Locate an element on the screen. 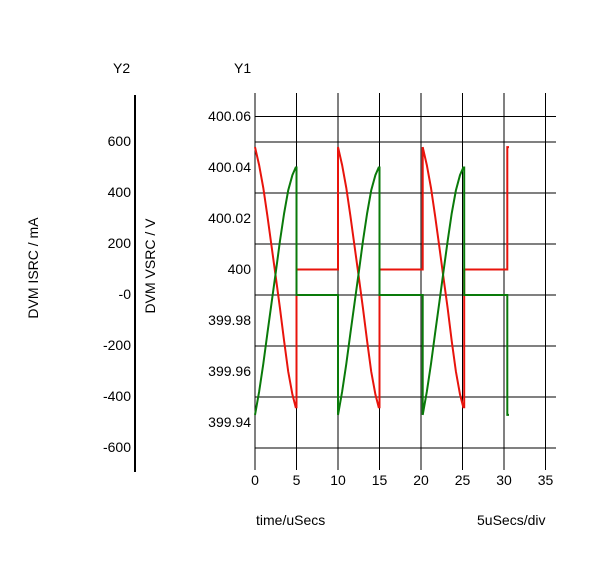 Image resolution: width=600 pixels, height=563 pixels. y1-tick-label: 400.04 is located at coordinates (229, 166).